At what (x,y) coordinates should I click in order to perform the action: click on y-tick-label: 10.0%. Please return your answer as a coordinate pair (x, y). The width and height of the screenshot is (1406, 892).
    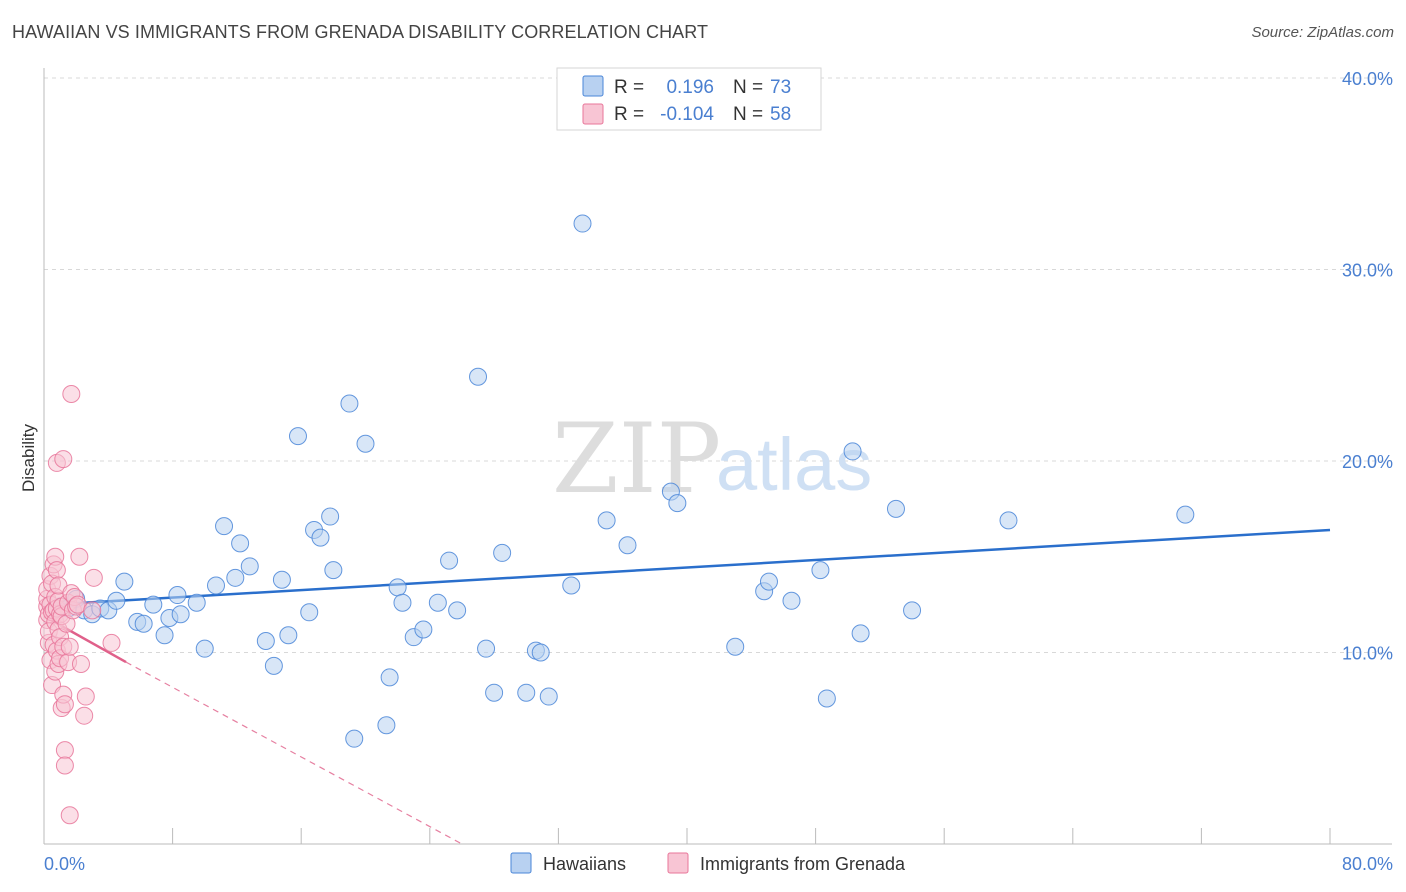
    Looking at the image, I should click on (1367, 654).